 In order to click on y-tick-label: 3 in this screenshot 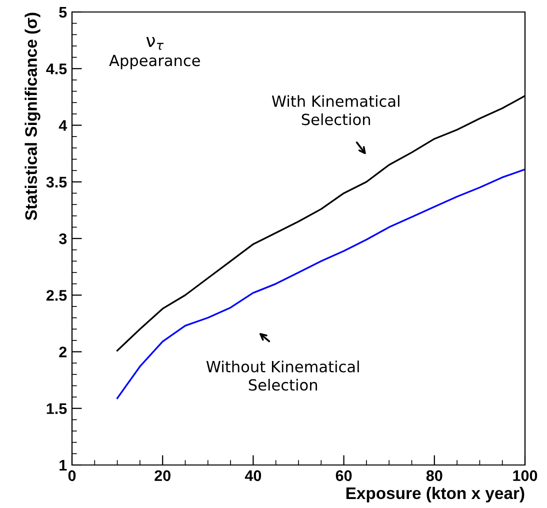, I will do `click(62, 238)`.